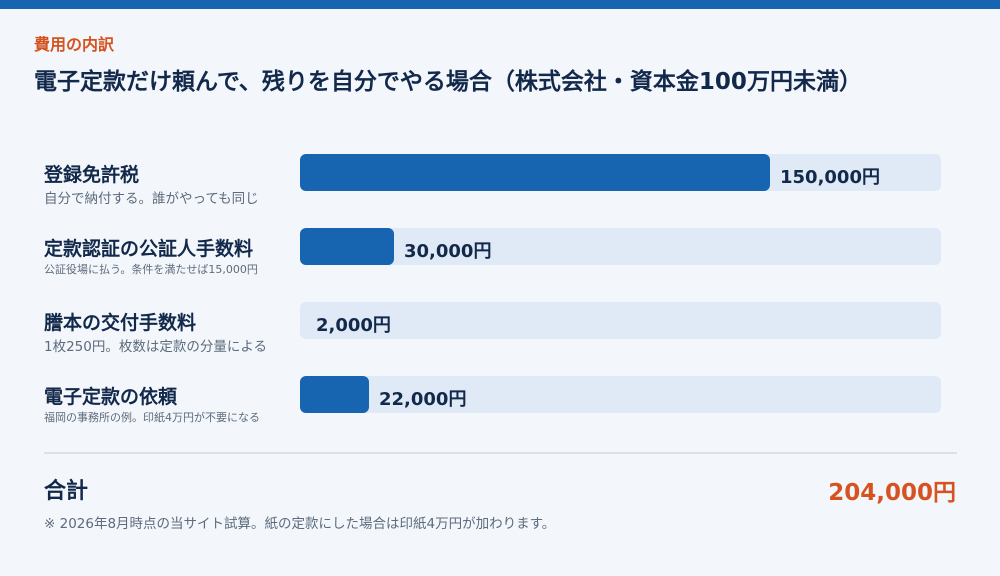 The width and height of the screenshot is (1000, 576). Describe the element at coordinates (500, 453) in the screenshot. I see `divider` at that location.